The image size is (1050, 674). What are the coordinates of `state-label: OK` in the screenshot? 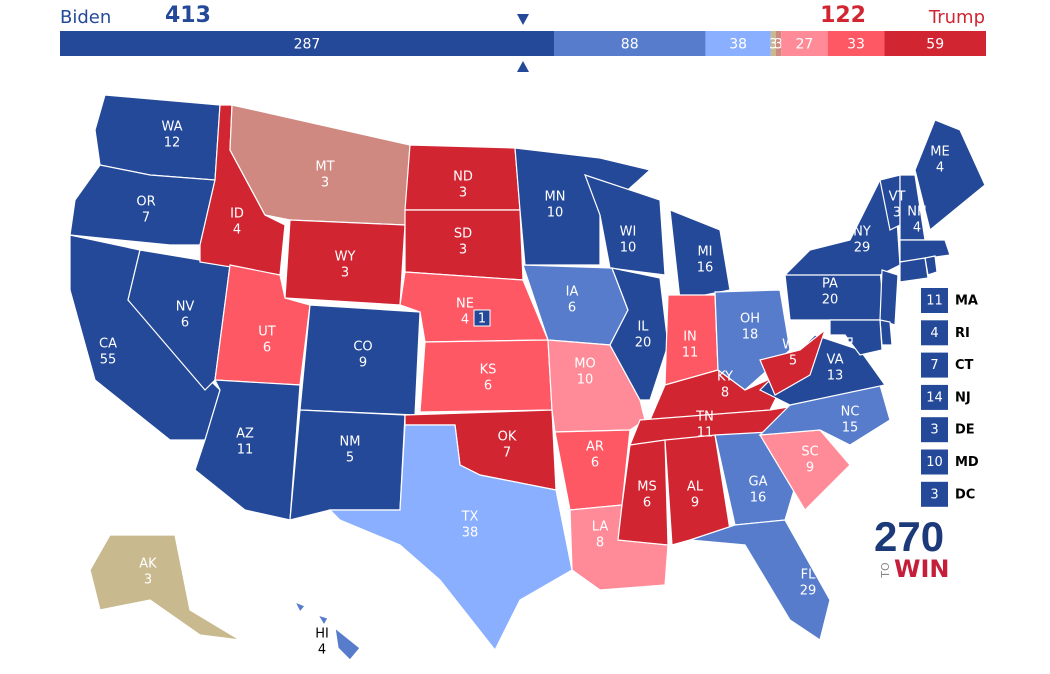 It's located at (507, 437).